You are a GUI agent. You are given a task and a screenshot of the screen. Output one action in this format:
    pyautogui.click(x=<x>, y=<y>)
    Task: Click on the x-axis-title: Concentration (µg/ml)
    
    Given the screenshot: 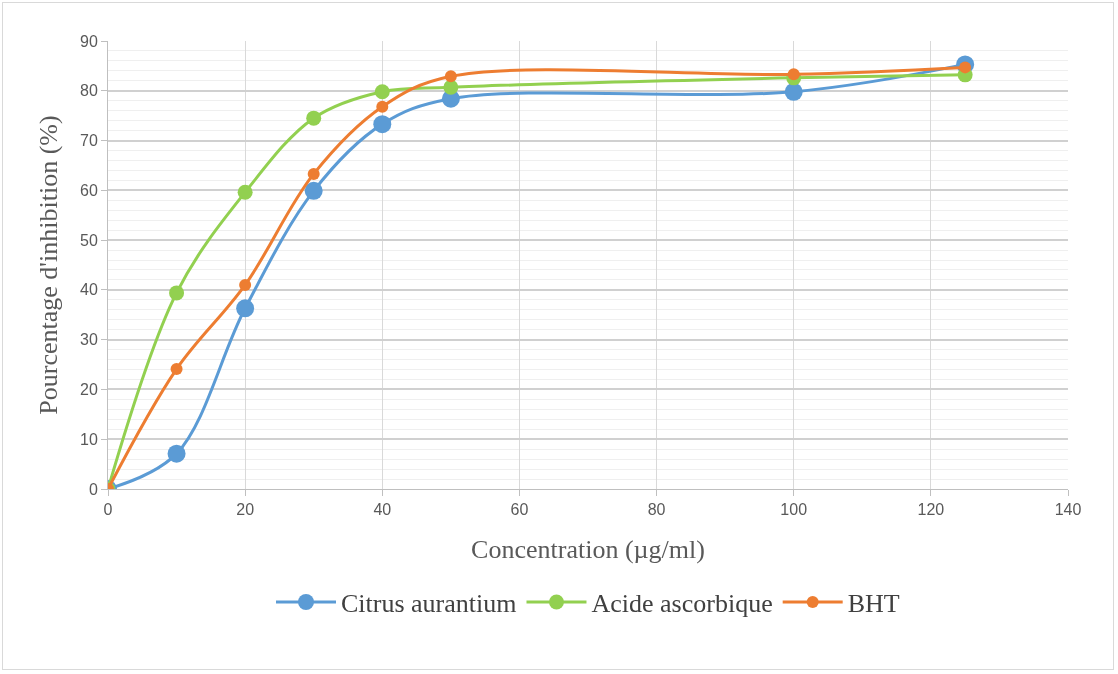 What is the action you would take?
    pyautogui.click(x=588, y=549)
    